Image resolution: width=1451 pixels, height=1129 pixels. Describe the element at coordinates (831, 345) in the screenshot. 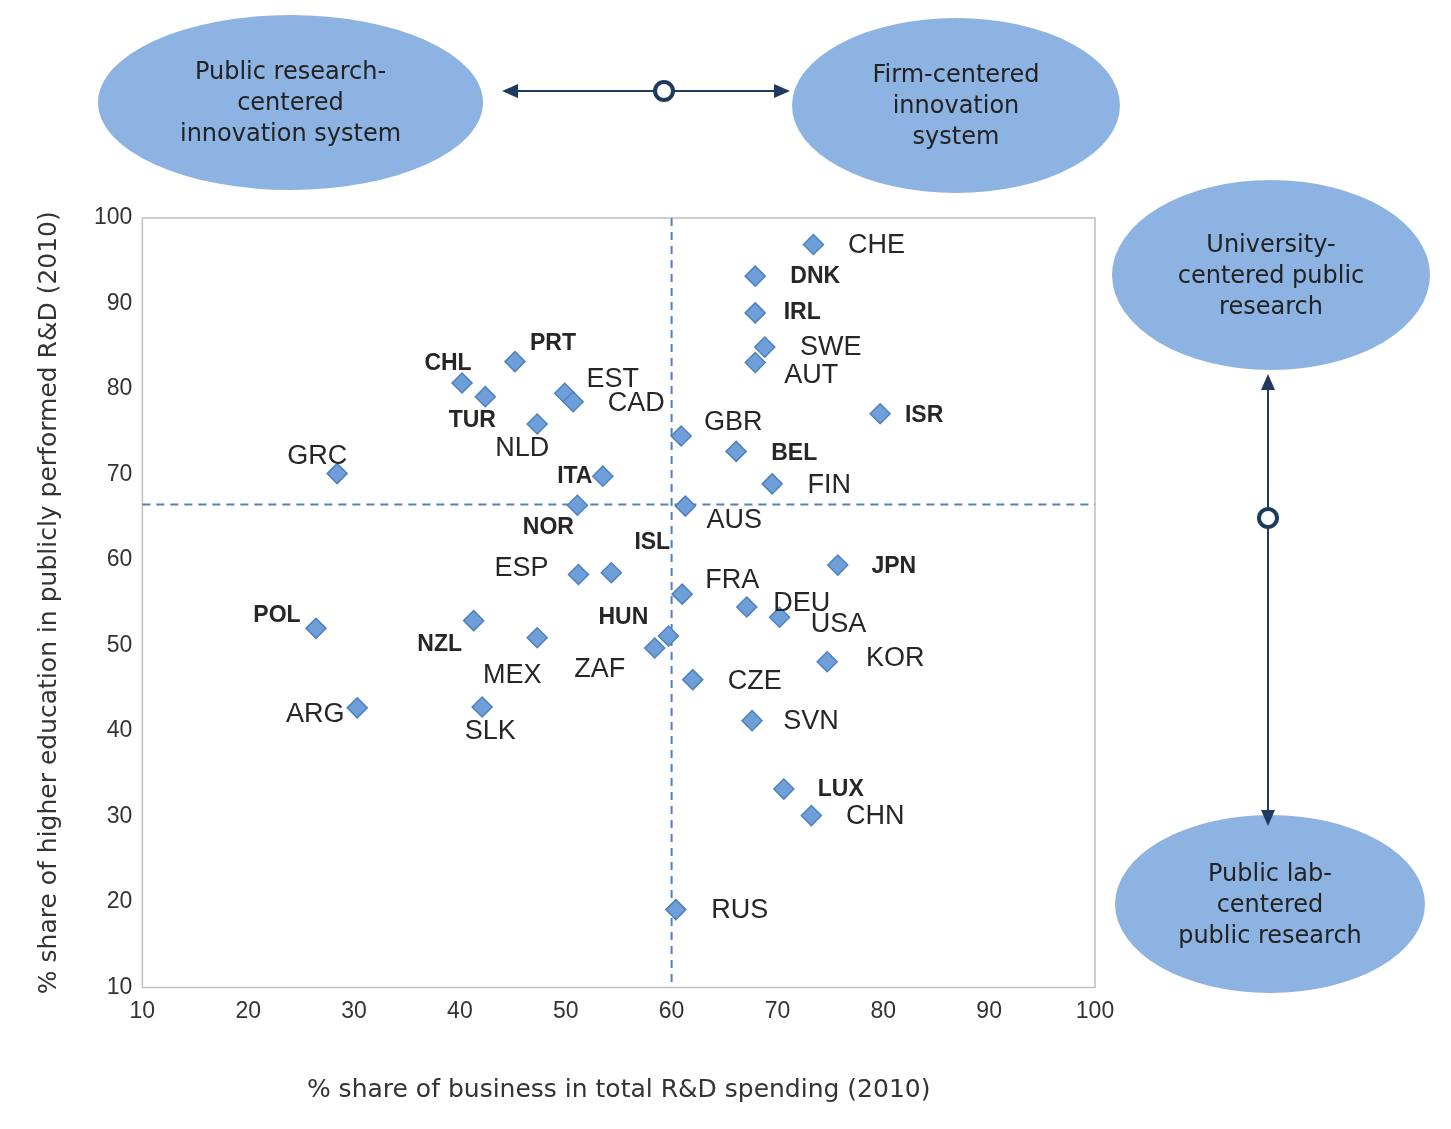

I see `data-label: SWE` at that location.